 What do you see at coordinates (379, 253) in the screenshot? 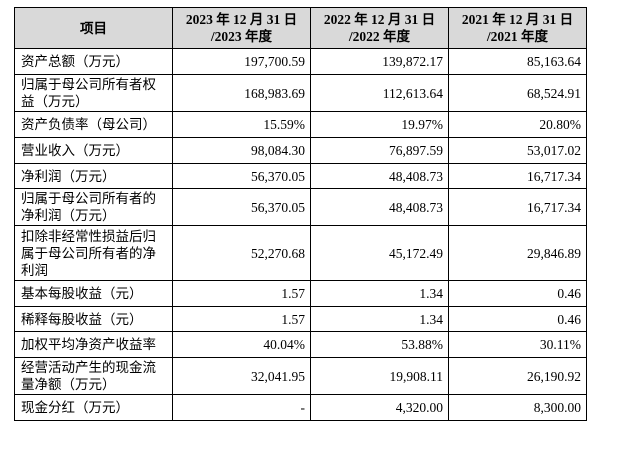
I see `value-cell: 45,172.49` at bounding box center [379, 253].